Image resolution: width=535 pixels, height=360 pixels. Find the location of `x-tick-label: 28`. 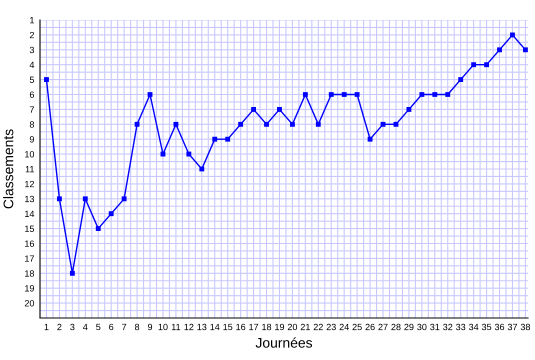

x-tick-label: 28 is located at coordinates (396, 327).